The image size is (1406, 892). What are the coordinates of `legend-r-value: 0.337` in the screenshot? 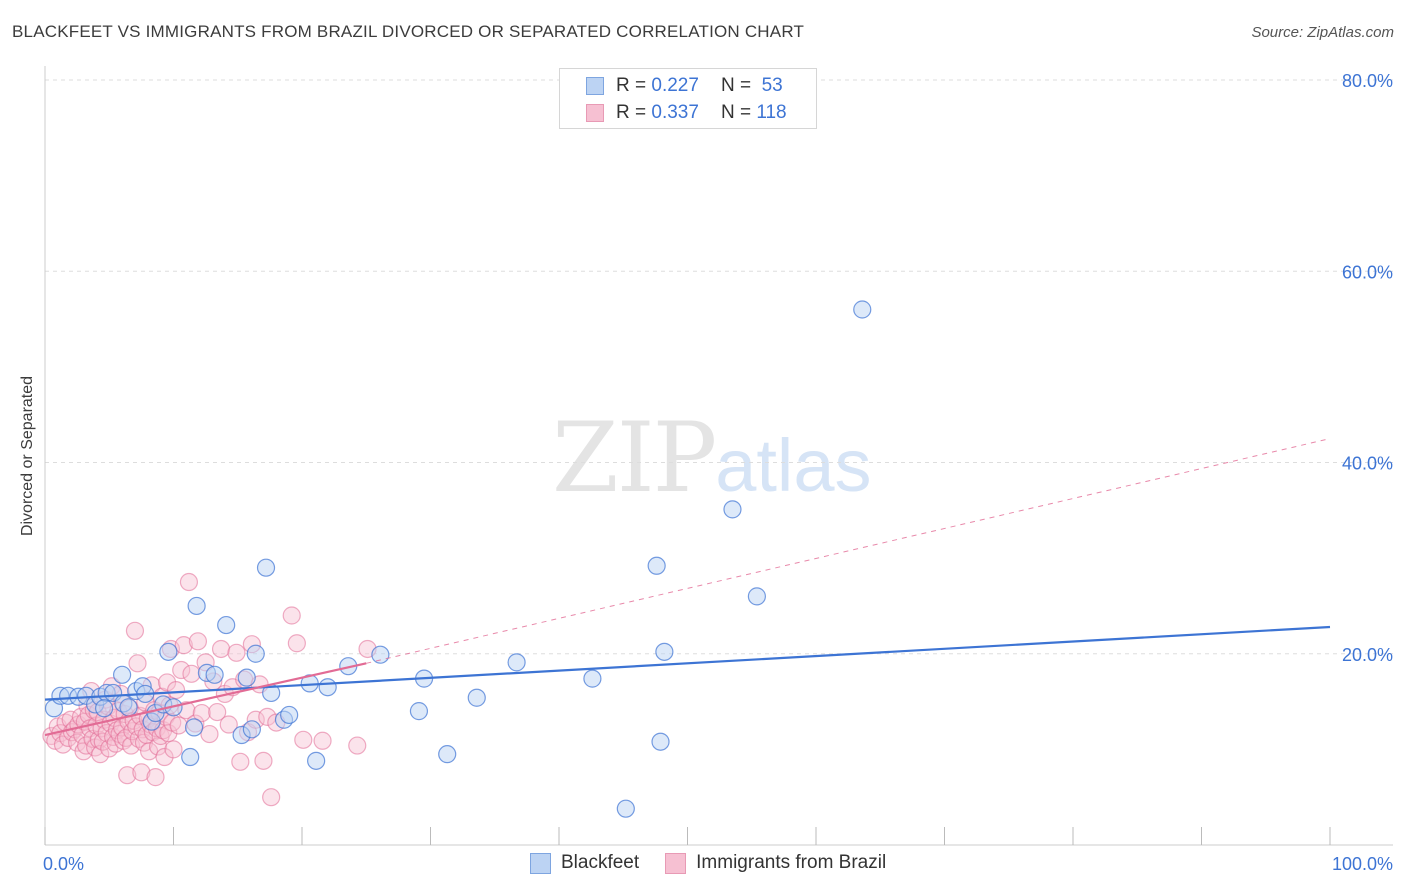 It's located at (675, 112).